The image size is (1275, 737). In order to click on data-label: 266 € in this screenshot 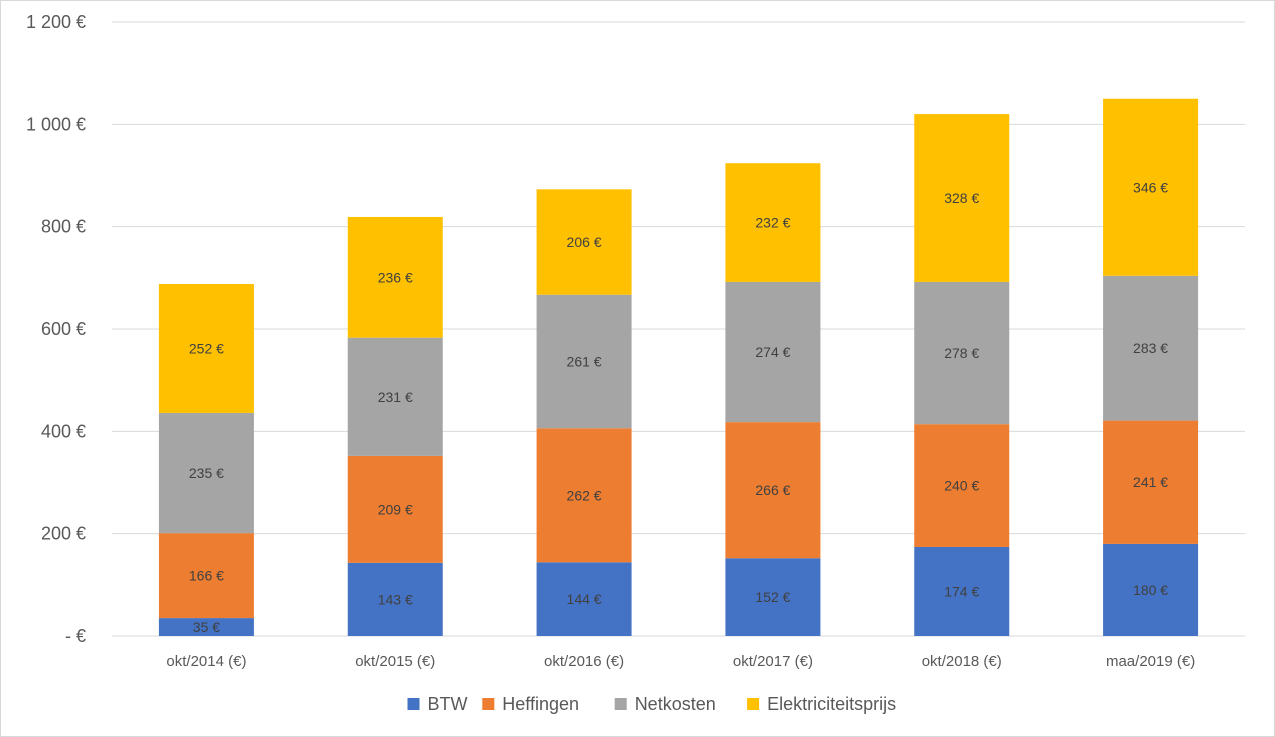, I will do `click(772, 490)`.